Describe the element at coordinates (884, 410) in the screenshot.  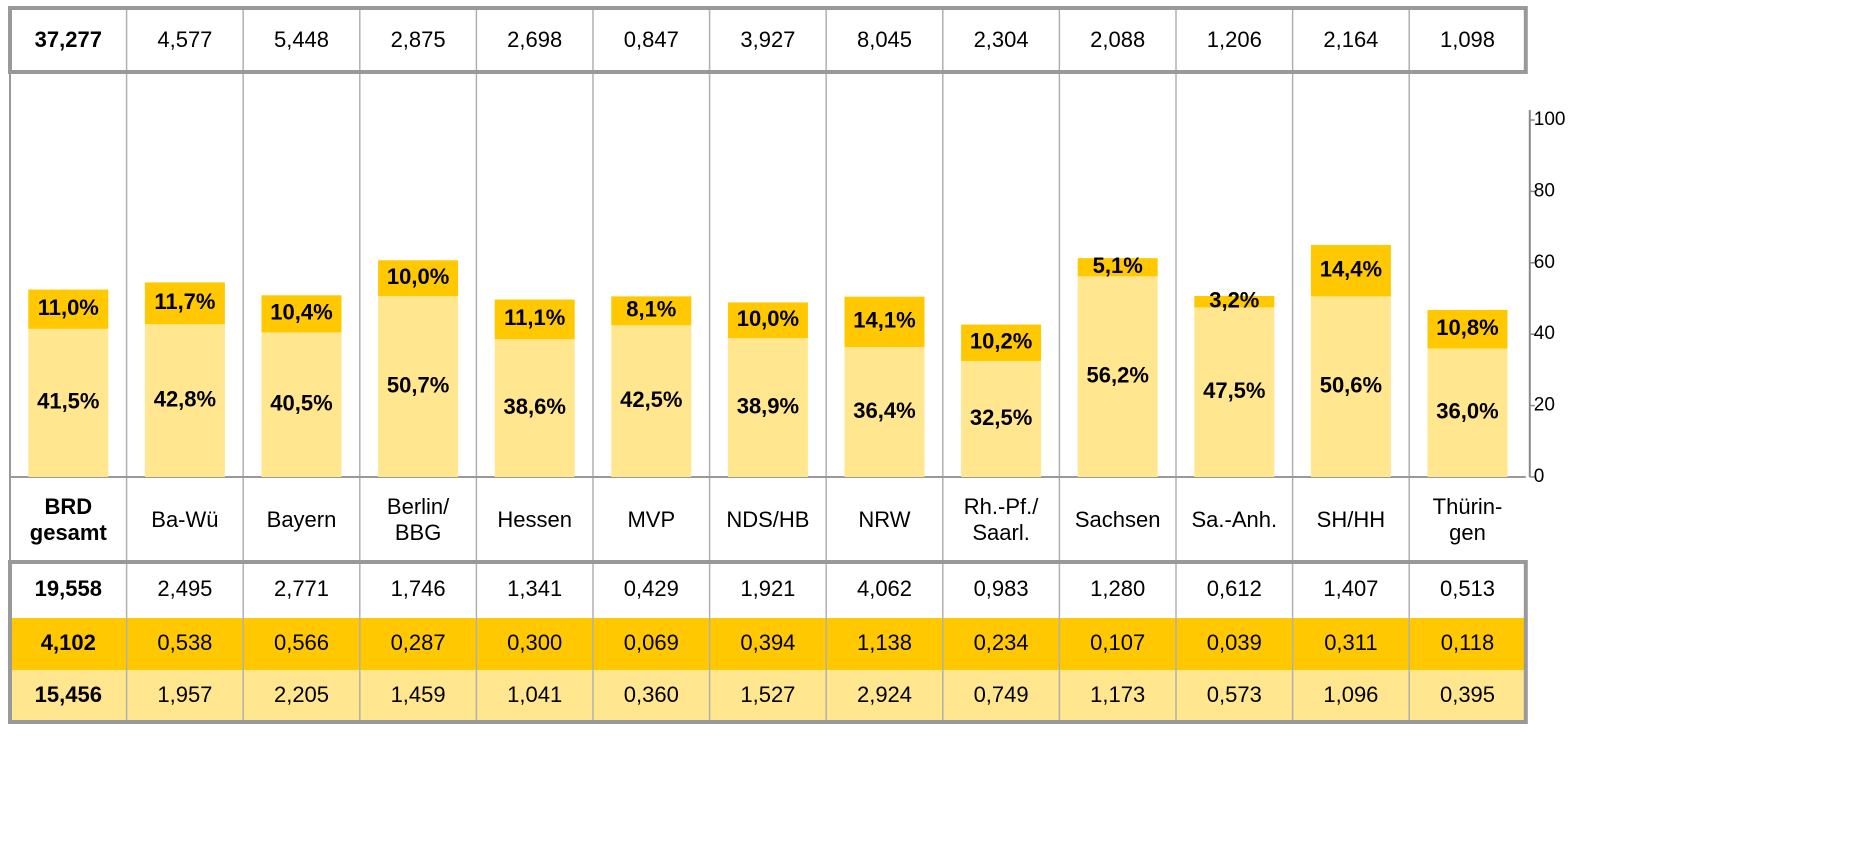
I see `value-label: 36,4%` at that location.